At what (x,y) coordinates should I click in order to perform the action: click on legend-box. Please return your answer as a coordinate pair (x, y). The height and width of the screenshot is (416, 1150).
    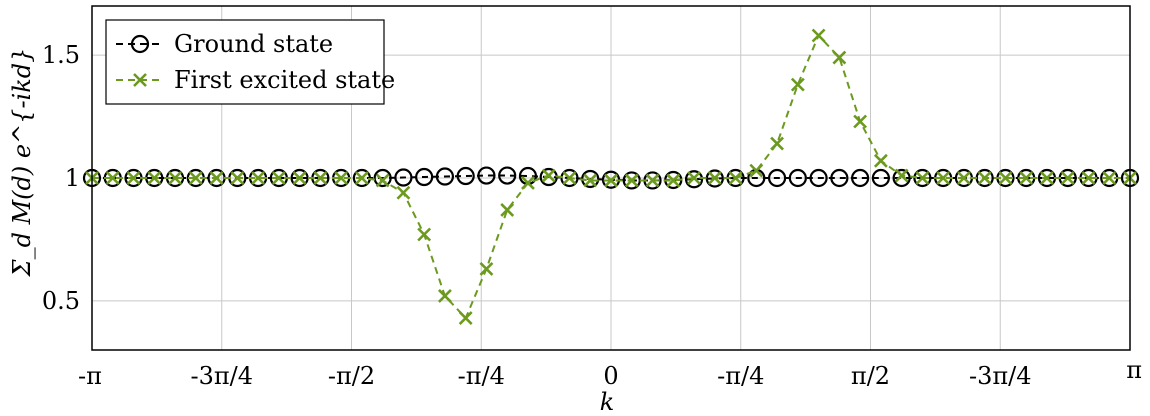
    Looking at the image, I should click on (245, 62).